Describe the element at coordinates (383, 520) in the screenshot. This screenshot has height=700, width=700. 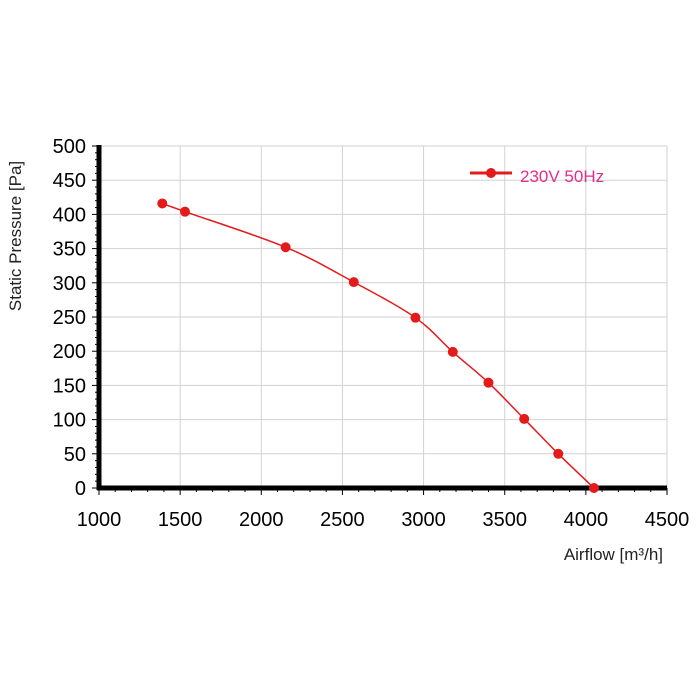
I see `x-tick-labels: 1000 1500 2000 2500 3000 3500 4000 4500` at that location.